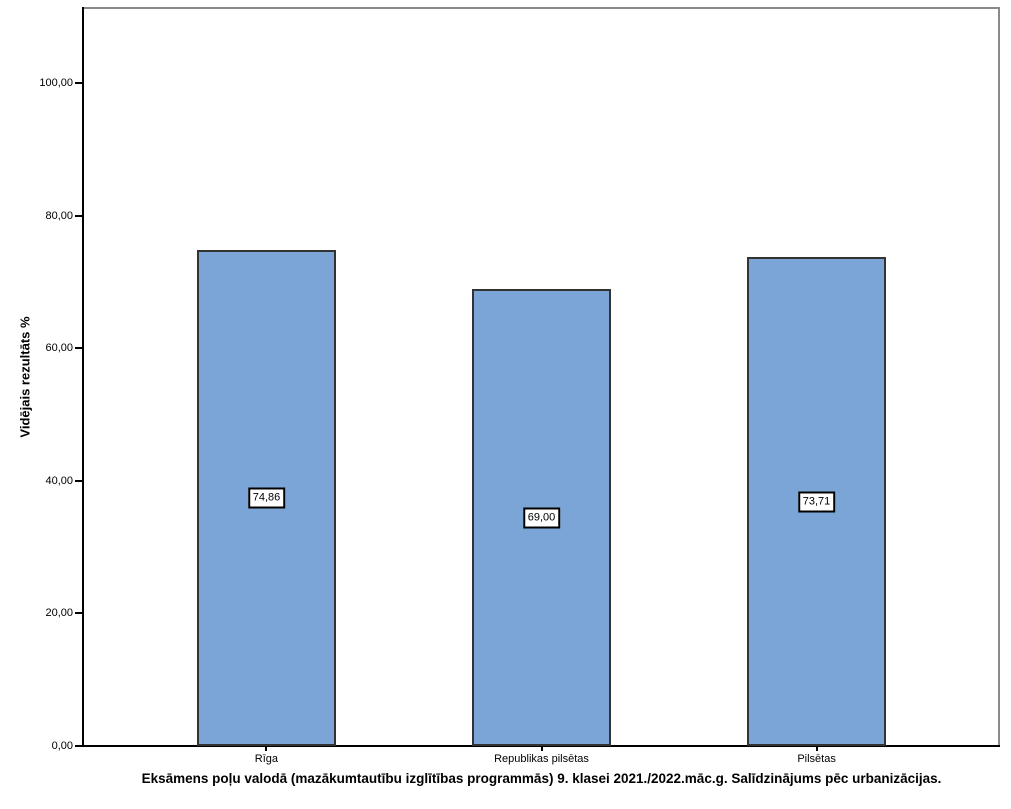 This screenshot has height=809, width=1011. Describe the element at coordinates (59, 480) in the screenshot. I see `y-tick-label: 40,00` at that location.